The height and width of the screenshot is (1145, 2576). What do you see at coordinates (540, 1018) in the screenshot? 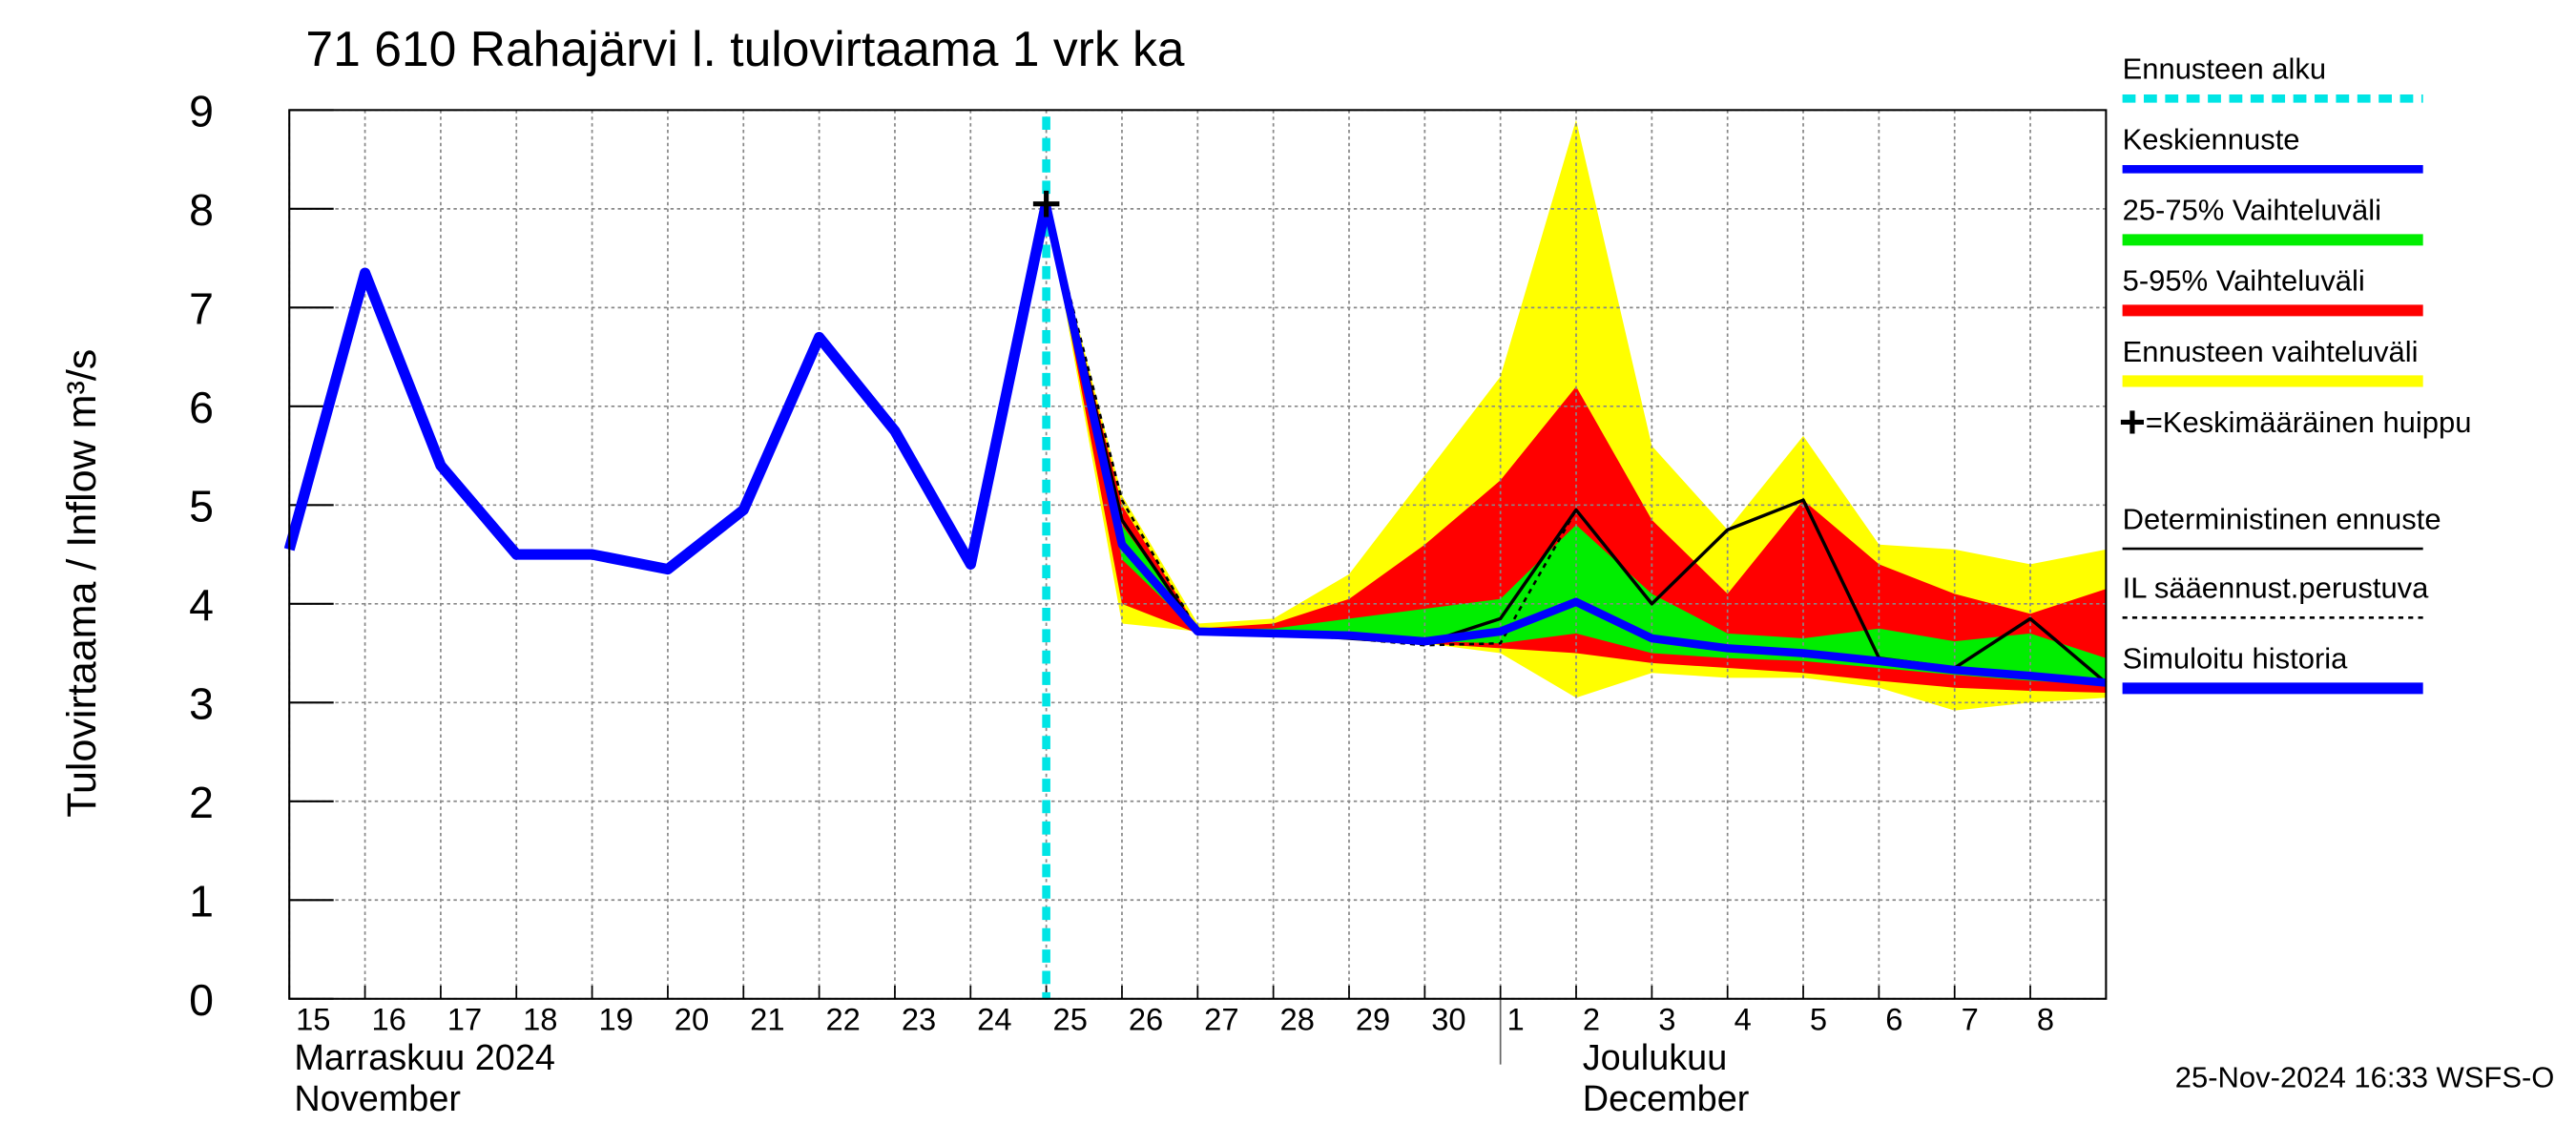
I see `x-tick-label: 18` at bounding box center [540, 1018].